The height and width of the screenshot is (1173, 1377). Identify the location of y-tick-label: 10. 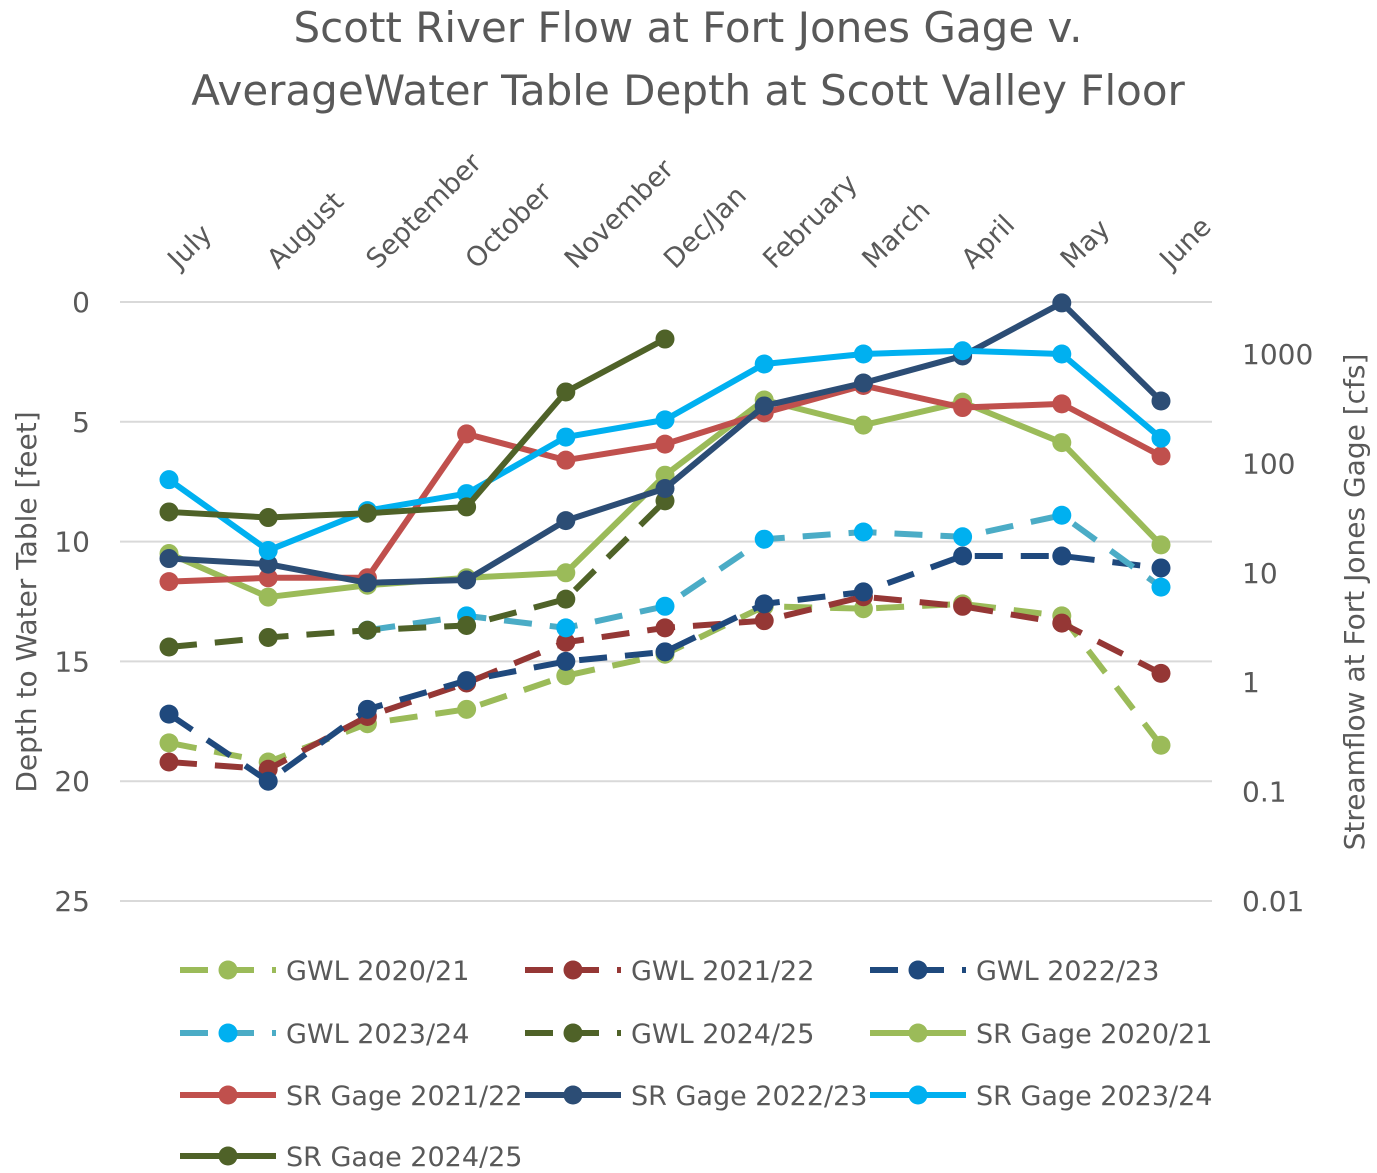
(72, 542).